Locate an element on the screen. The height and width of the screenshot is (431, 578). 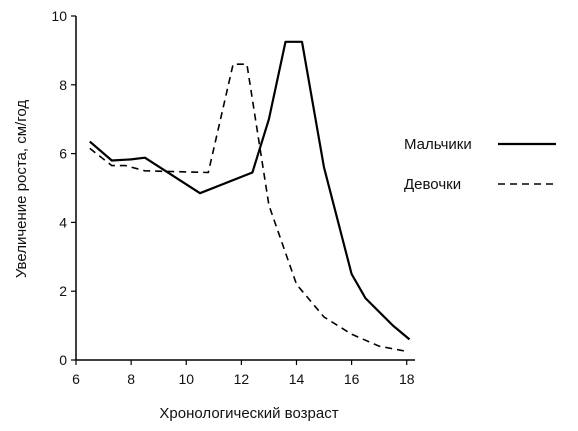
y-tick-label: 2 is located at coordinates (63, 291).